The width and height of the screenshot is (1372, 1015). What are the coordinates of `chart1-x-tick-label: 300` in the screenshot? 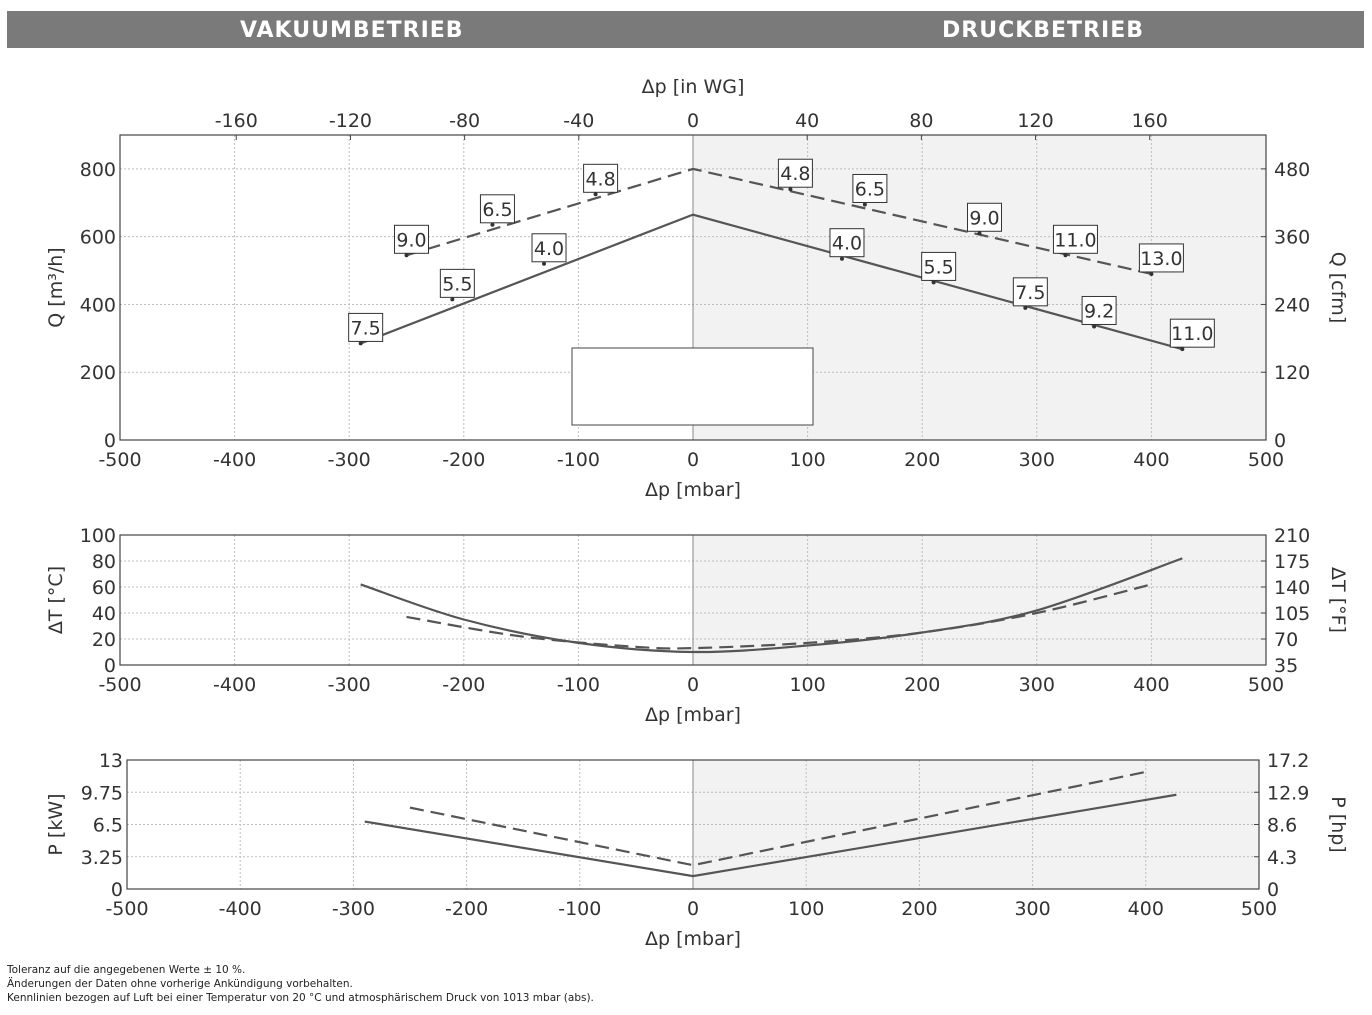 It's located at (1037, 460).